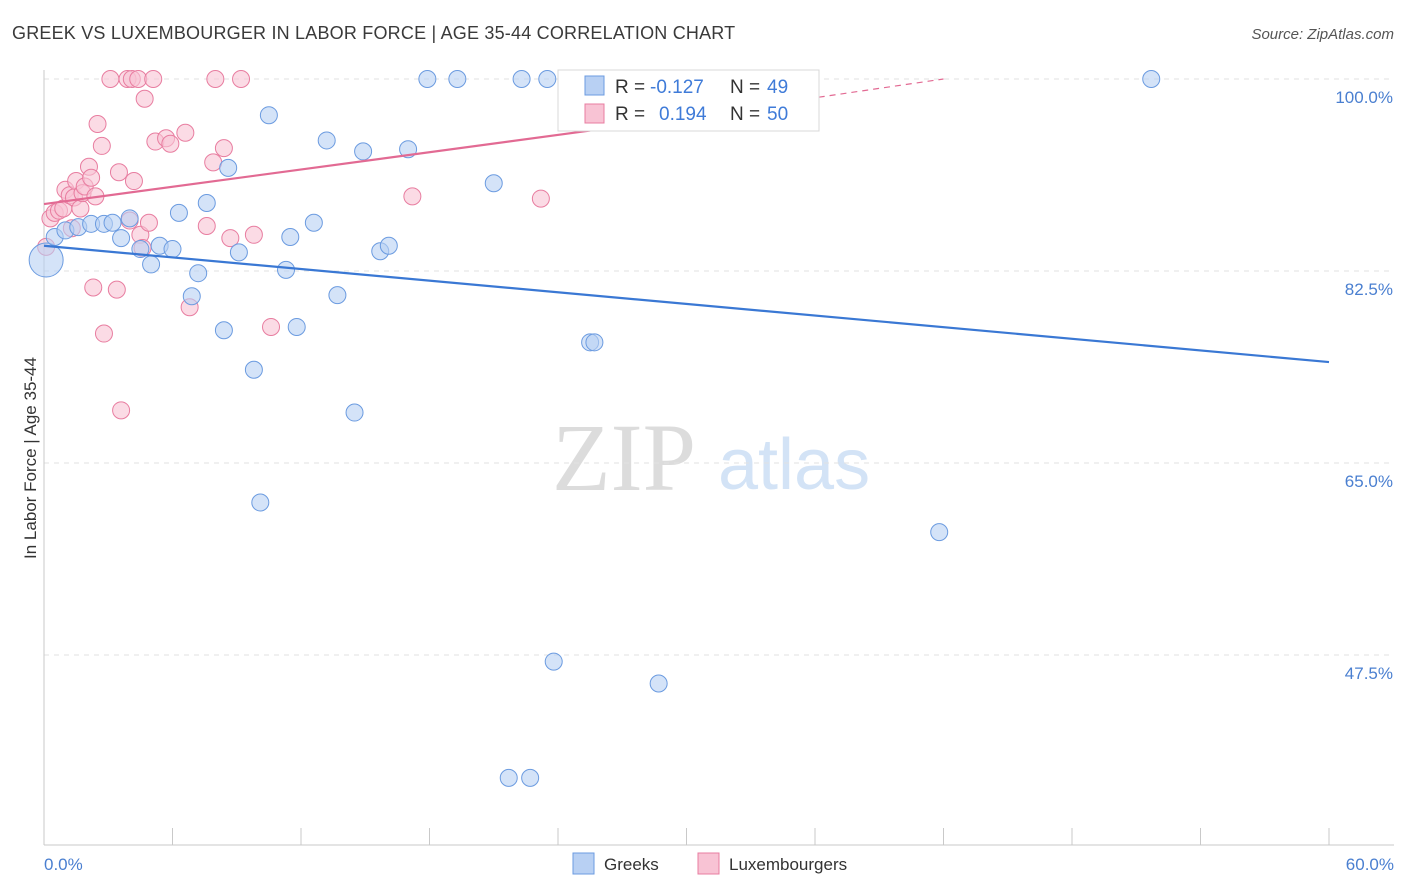 This screenshot has height=892, width=1406. Describe the element at coordinates (631, 864) in the screenshot. I see `legend-label-greeks: Greeks` at that location.